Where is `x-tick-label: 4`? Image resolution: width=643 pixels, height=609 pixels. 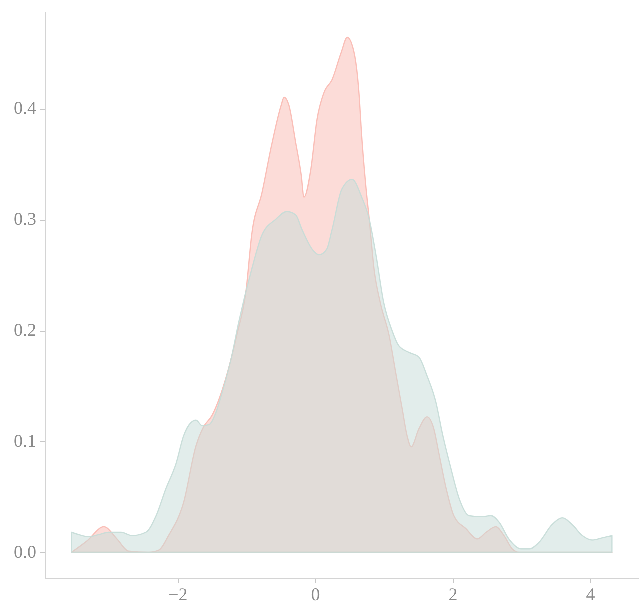
x-tick-label: 4 is located at coordinates (591, 594).